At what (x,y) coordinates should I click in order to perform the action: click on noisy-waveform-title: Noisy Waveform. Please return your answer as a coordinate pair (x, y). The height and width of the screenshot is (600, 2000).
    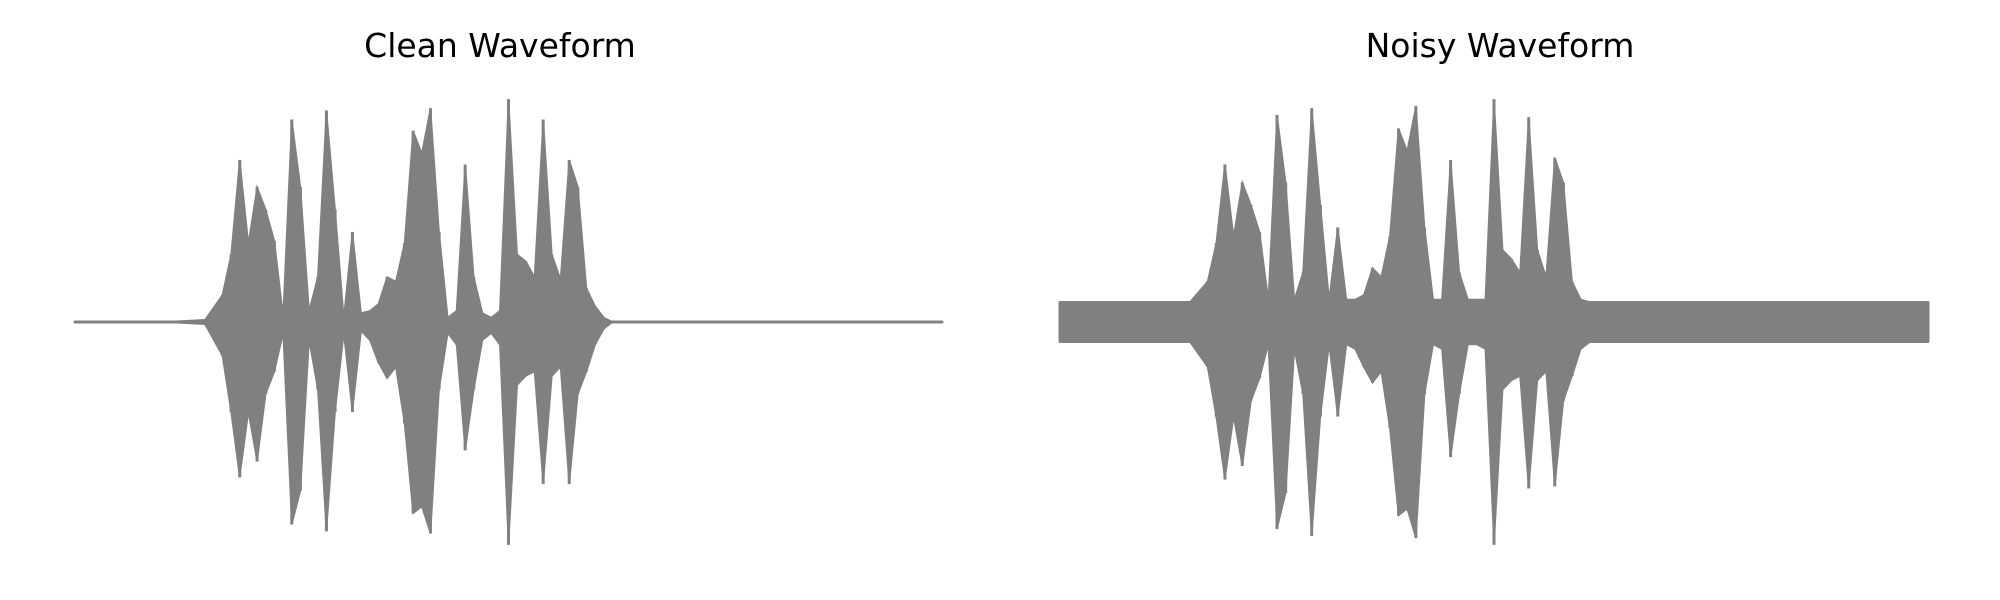
    Looking at the image, I should click on (1500, 45).